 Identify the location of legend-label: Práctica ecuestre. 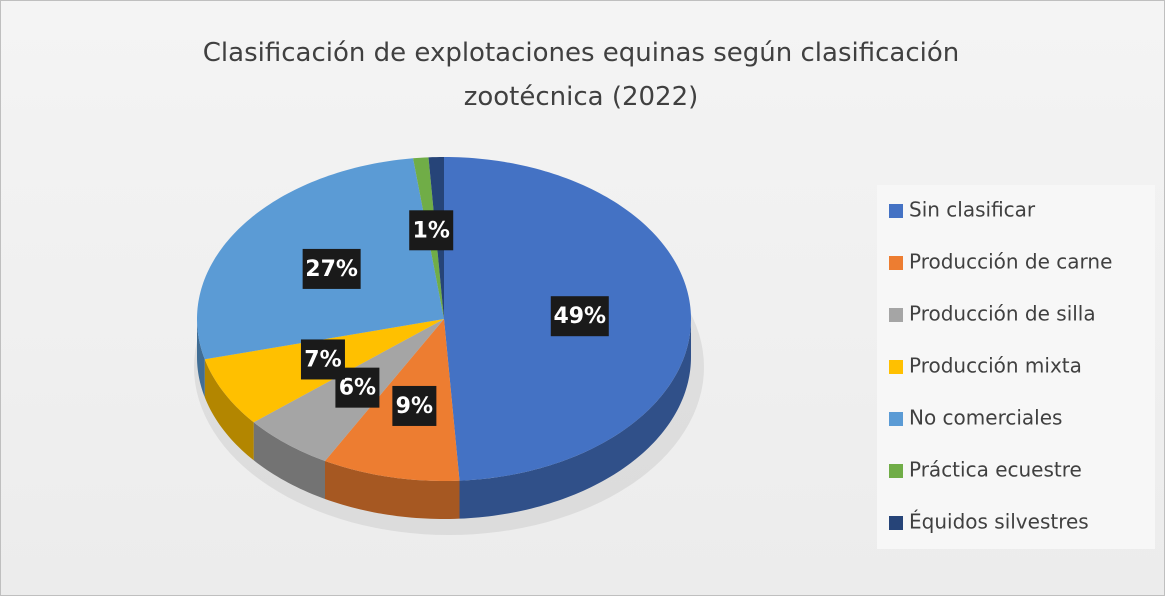
(995, 470).